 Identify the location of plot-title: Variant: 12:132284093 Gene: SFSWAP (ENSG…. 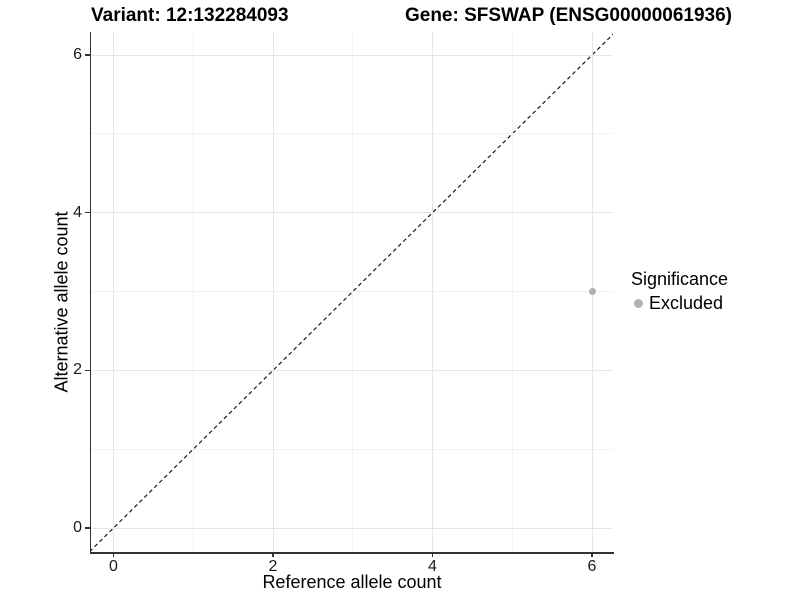
(411, 16).